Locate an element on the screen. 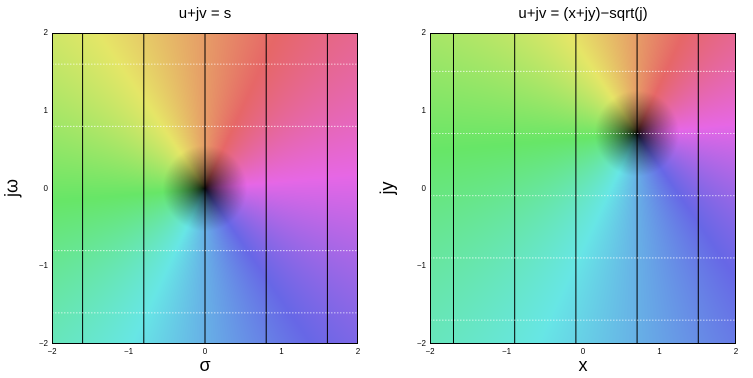  chart-title: u+jv = (x+jy)−sqrt(j) is located at coordinates (583, 13).